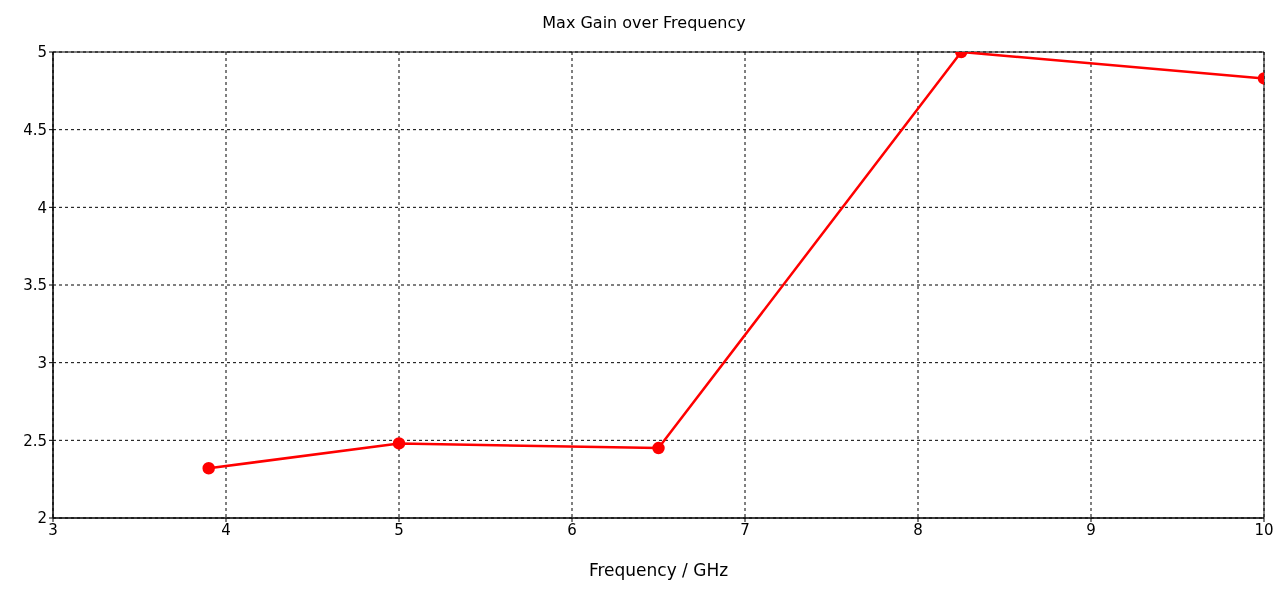 The width and height of the screenshot is (1288, 590). Describe the element at coordinates (1264, 529) in the screenshot. I see `x-tick-label: 10` at that location.